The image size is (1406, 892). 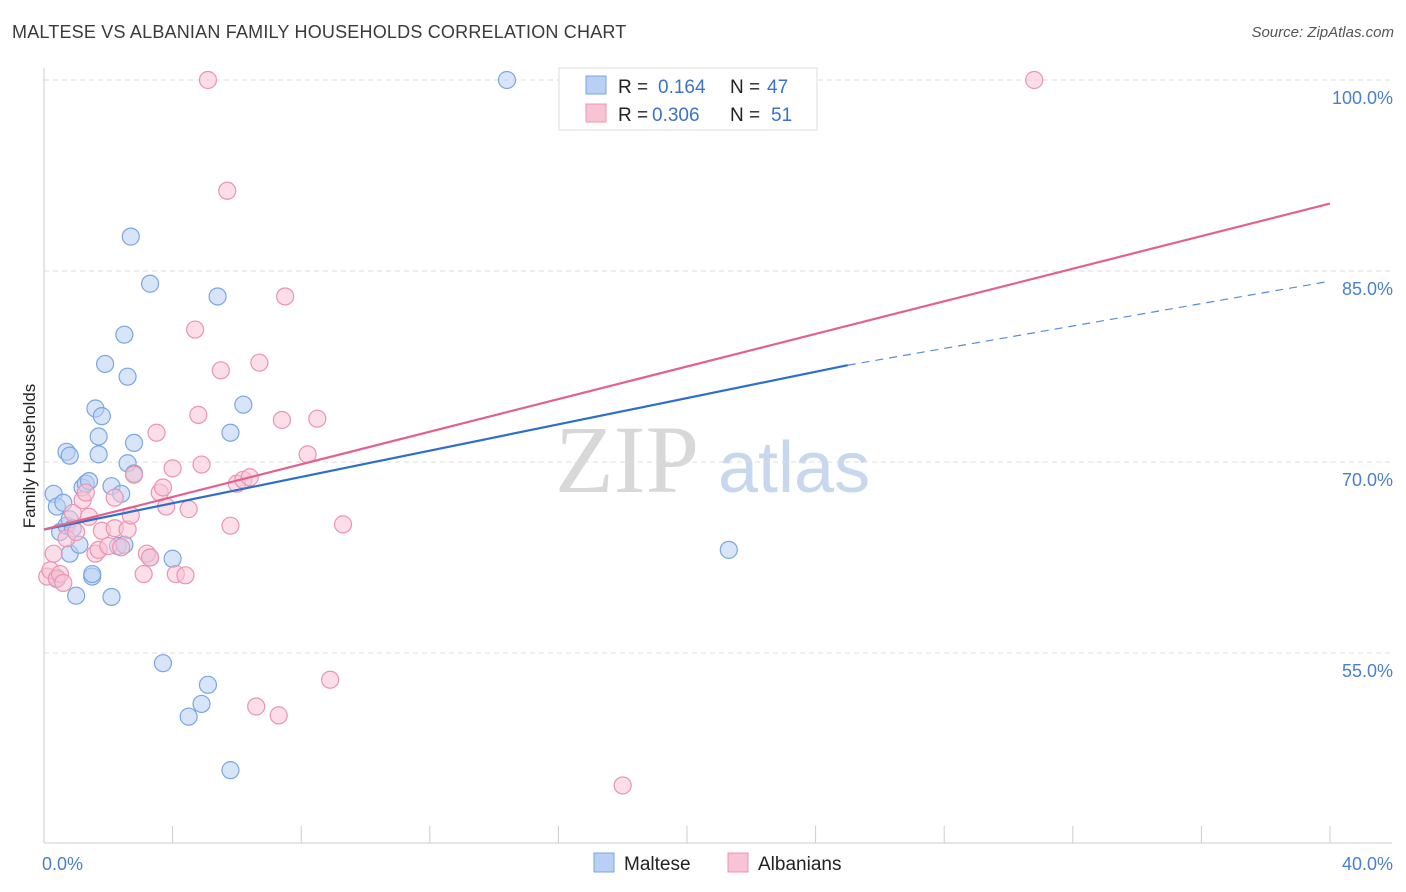 I want to click on legend-swatch-maltese, so click(x=596, y=85).